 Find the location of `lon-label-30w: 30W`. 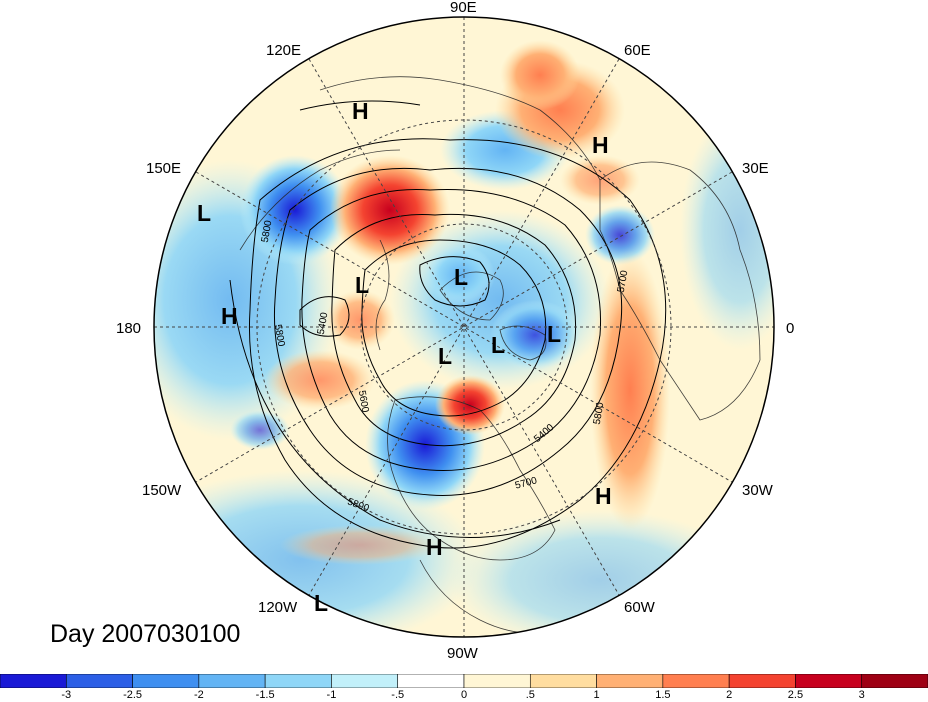

lon-label-30w: 30W is located at coordinates (757, 490).